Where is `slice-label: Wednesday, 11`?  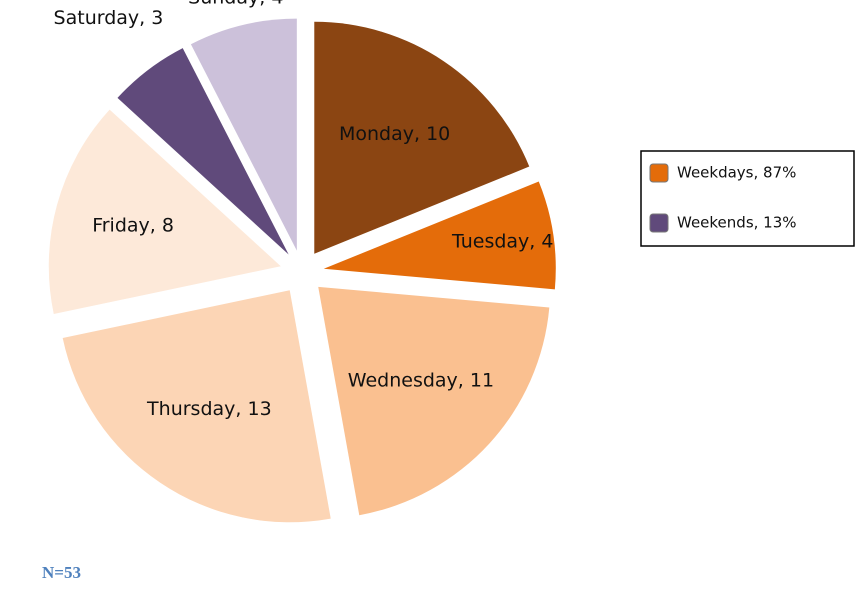 slice-label: Wednesday, 11 is located at coordinates (421, 380).